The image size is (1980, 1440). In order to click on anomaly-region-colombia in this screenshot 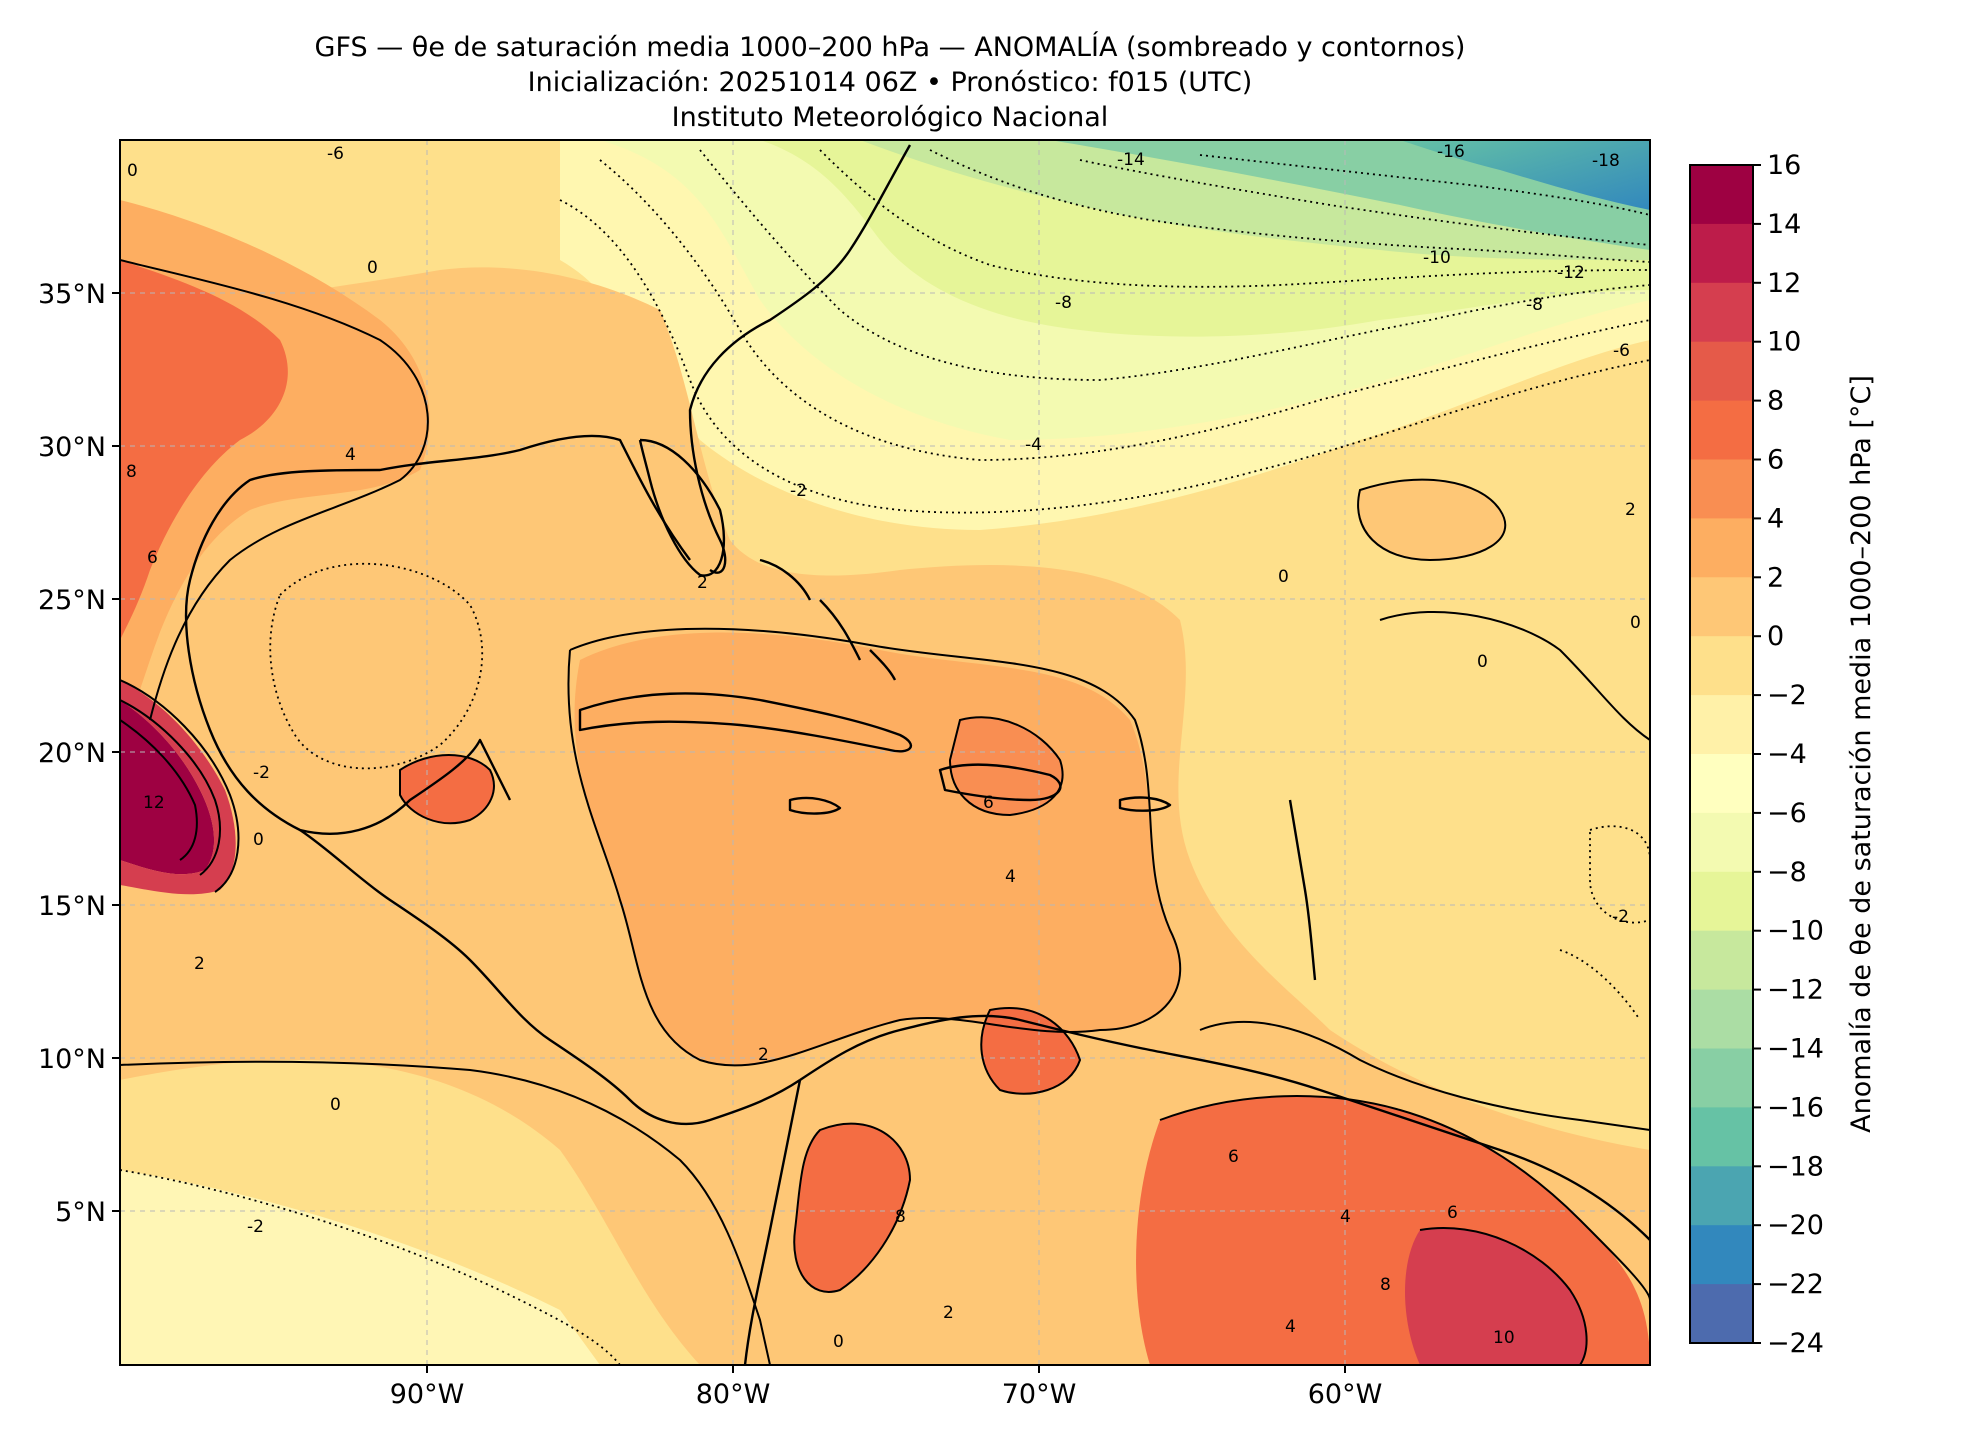, I will do `click(852, 1207)`.